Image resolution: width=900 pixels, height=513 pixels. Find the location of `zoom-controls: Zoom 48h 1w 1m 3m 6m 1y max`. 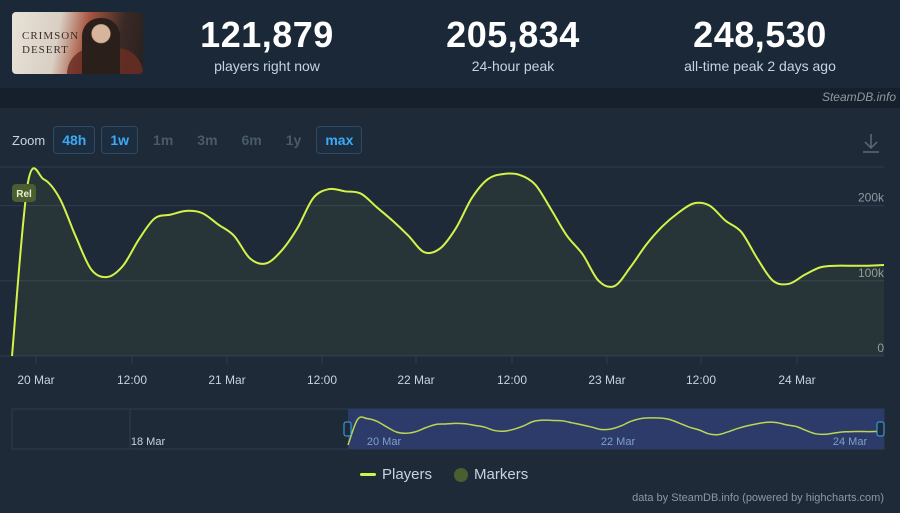

zoom-controls: Zoom 48h 1w 1m 3m 6m 1y max is located at coordinates (190, 140).